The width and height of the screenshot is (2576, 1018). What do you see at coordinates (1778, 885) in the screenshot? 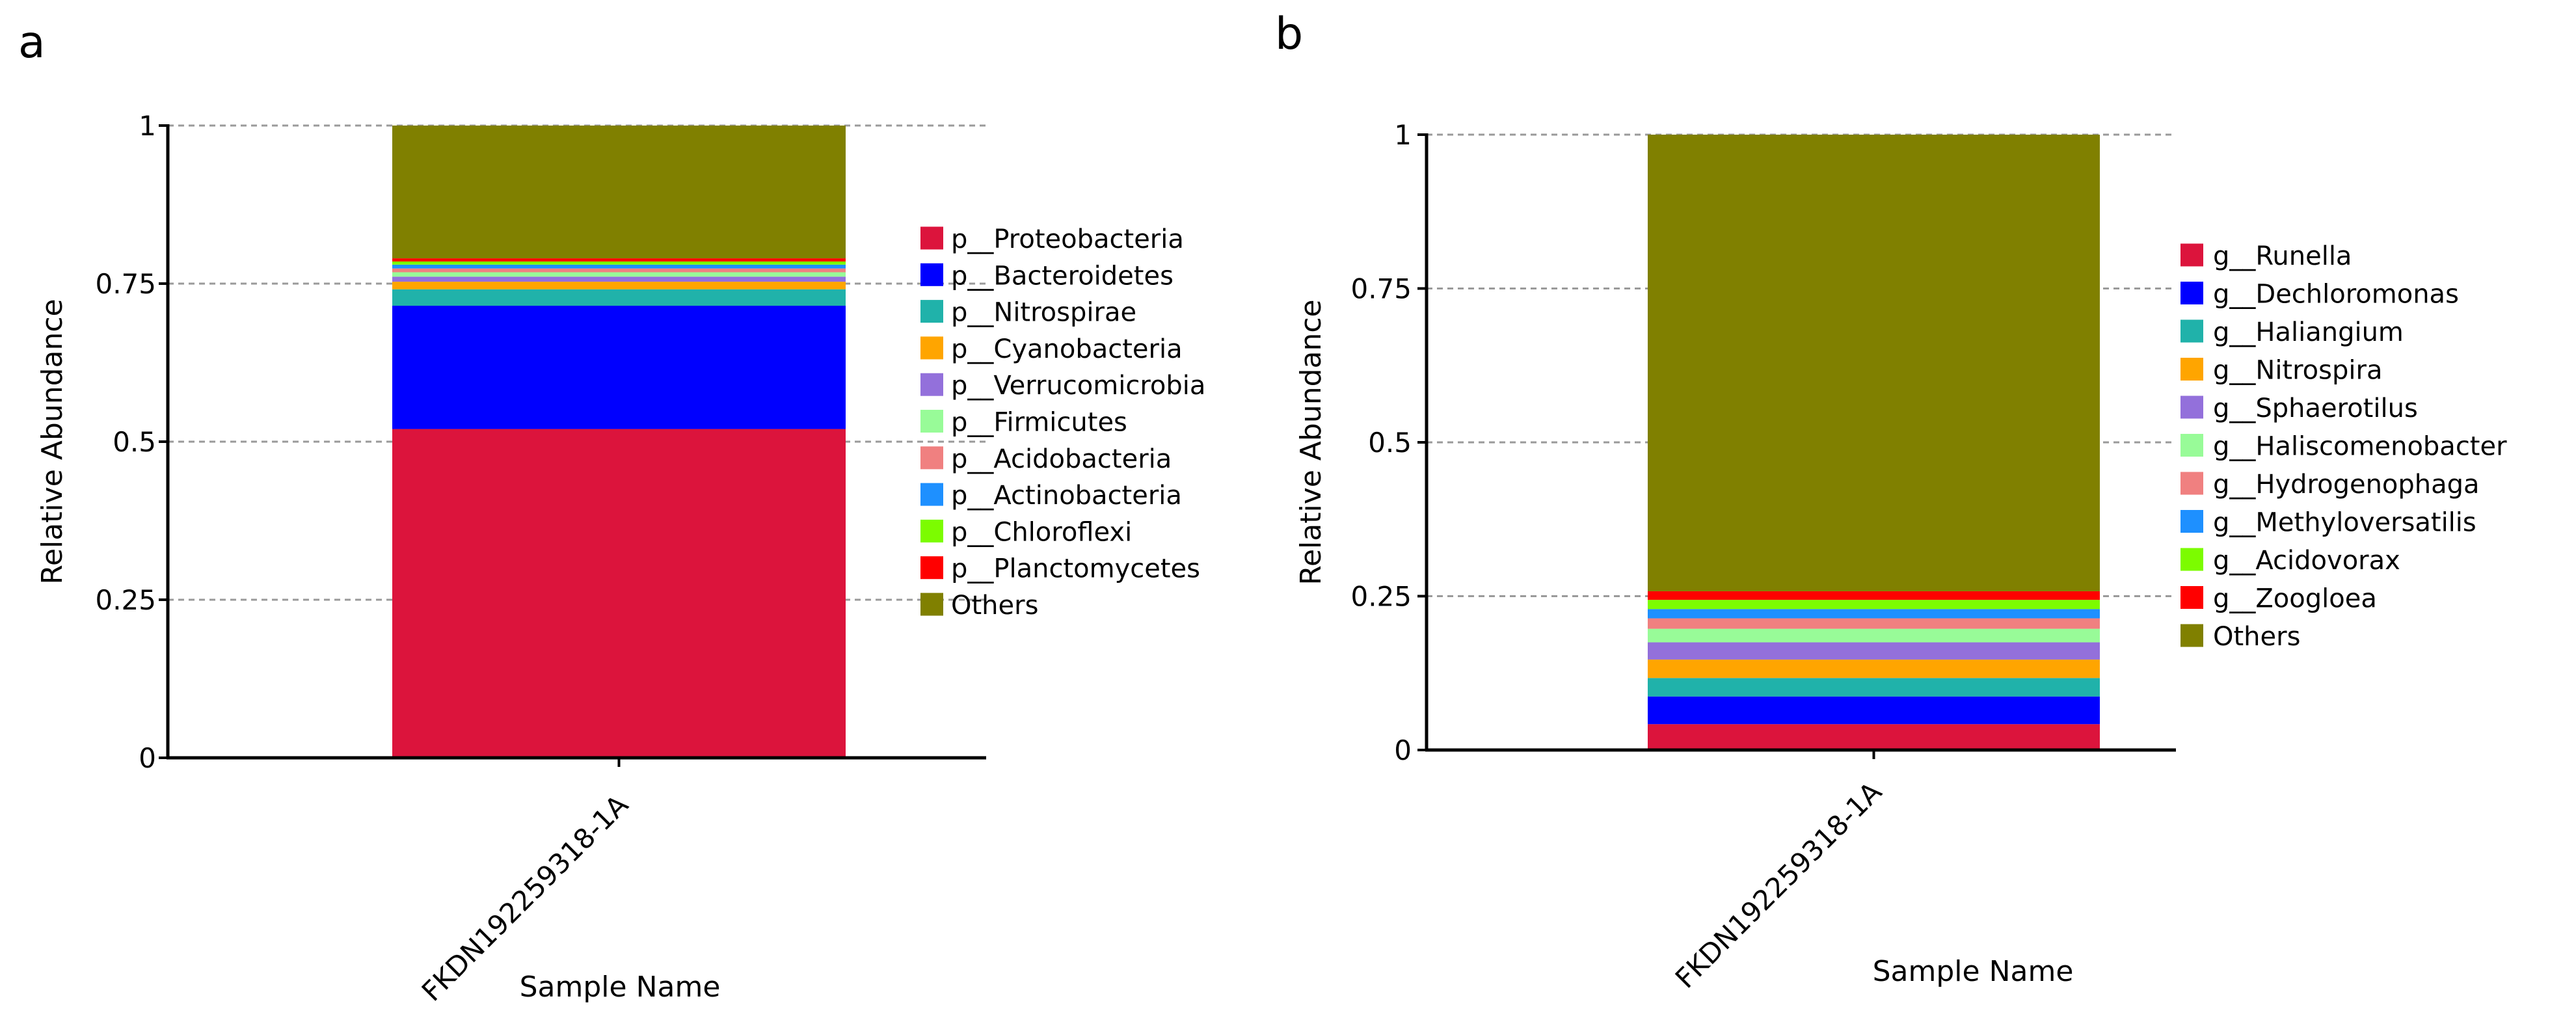
I see `x-tick-label: FKDN192259318-1A` at bounding box center [1778, 885].